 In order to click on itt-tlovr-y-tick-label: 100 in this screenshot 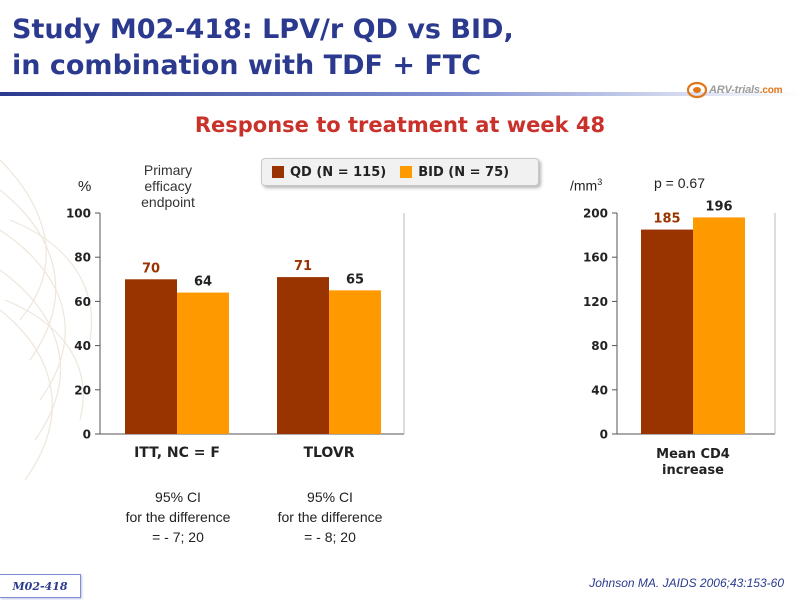, I will do `click(78, 214)`.